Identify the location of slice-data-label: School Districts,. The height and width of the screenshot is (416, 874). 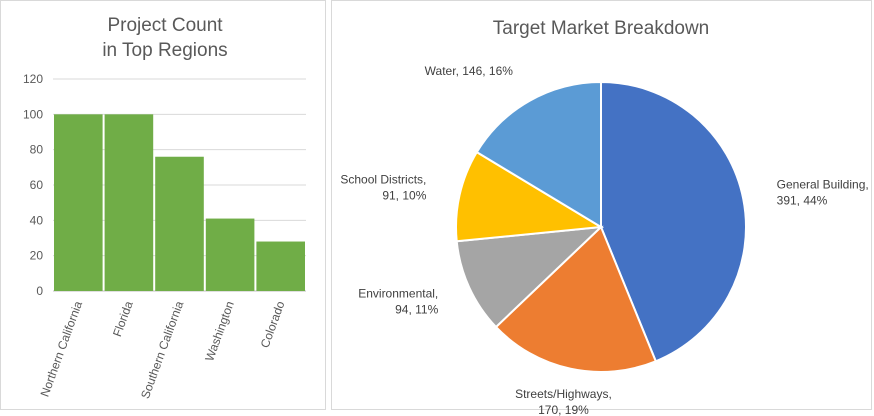
(383, 180).